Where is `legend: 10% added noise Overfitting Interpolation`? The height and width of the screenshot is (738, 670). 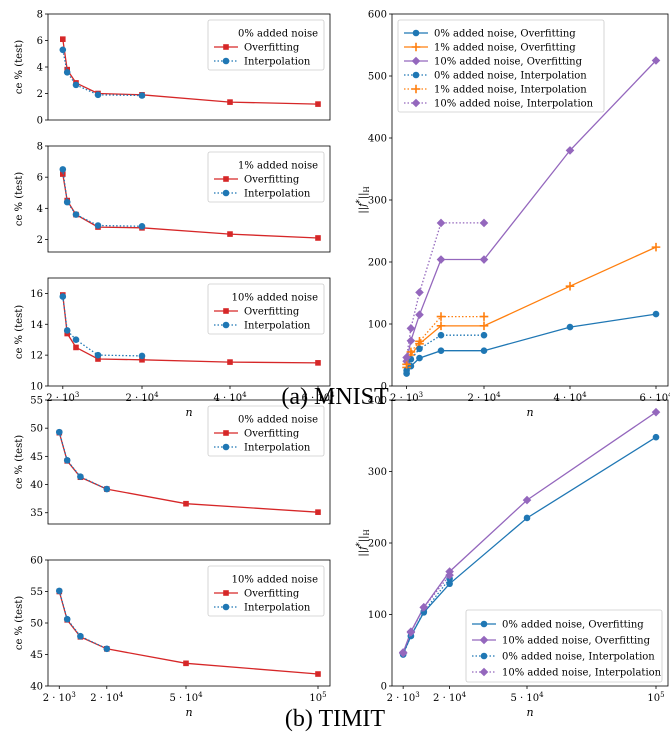
legend: 10% added noise Overfitting Interpolation is located at coordinates (266, 309).